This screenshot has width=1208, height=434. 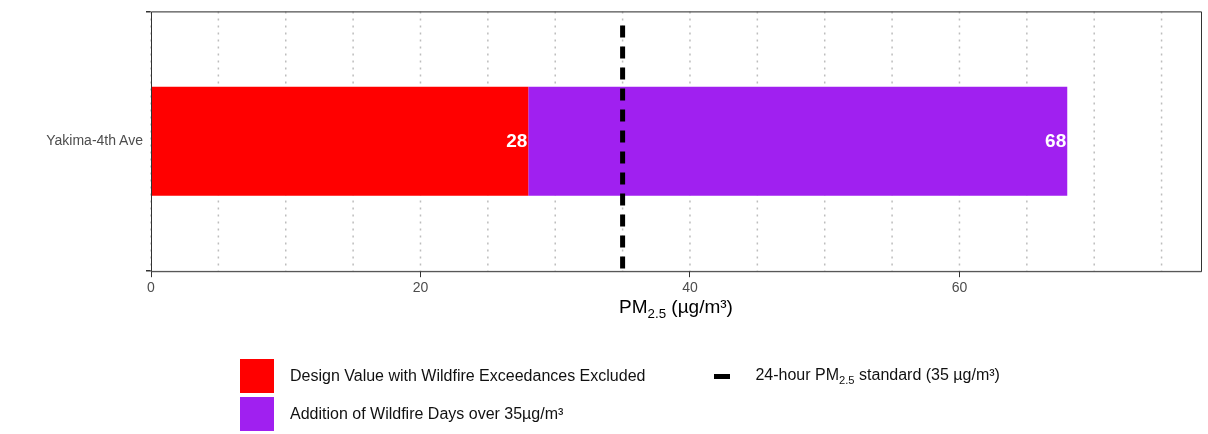 I want to click on x-tick-label: 40, so click(x=690, y=287).